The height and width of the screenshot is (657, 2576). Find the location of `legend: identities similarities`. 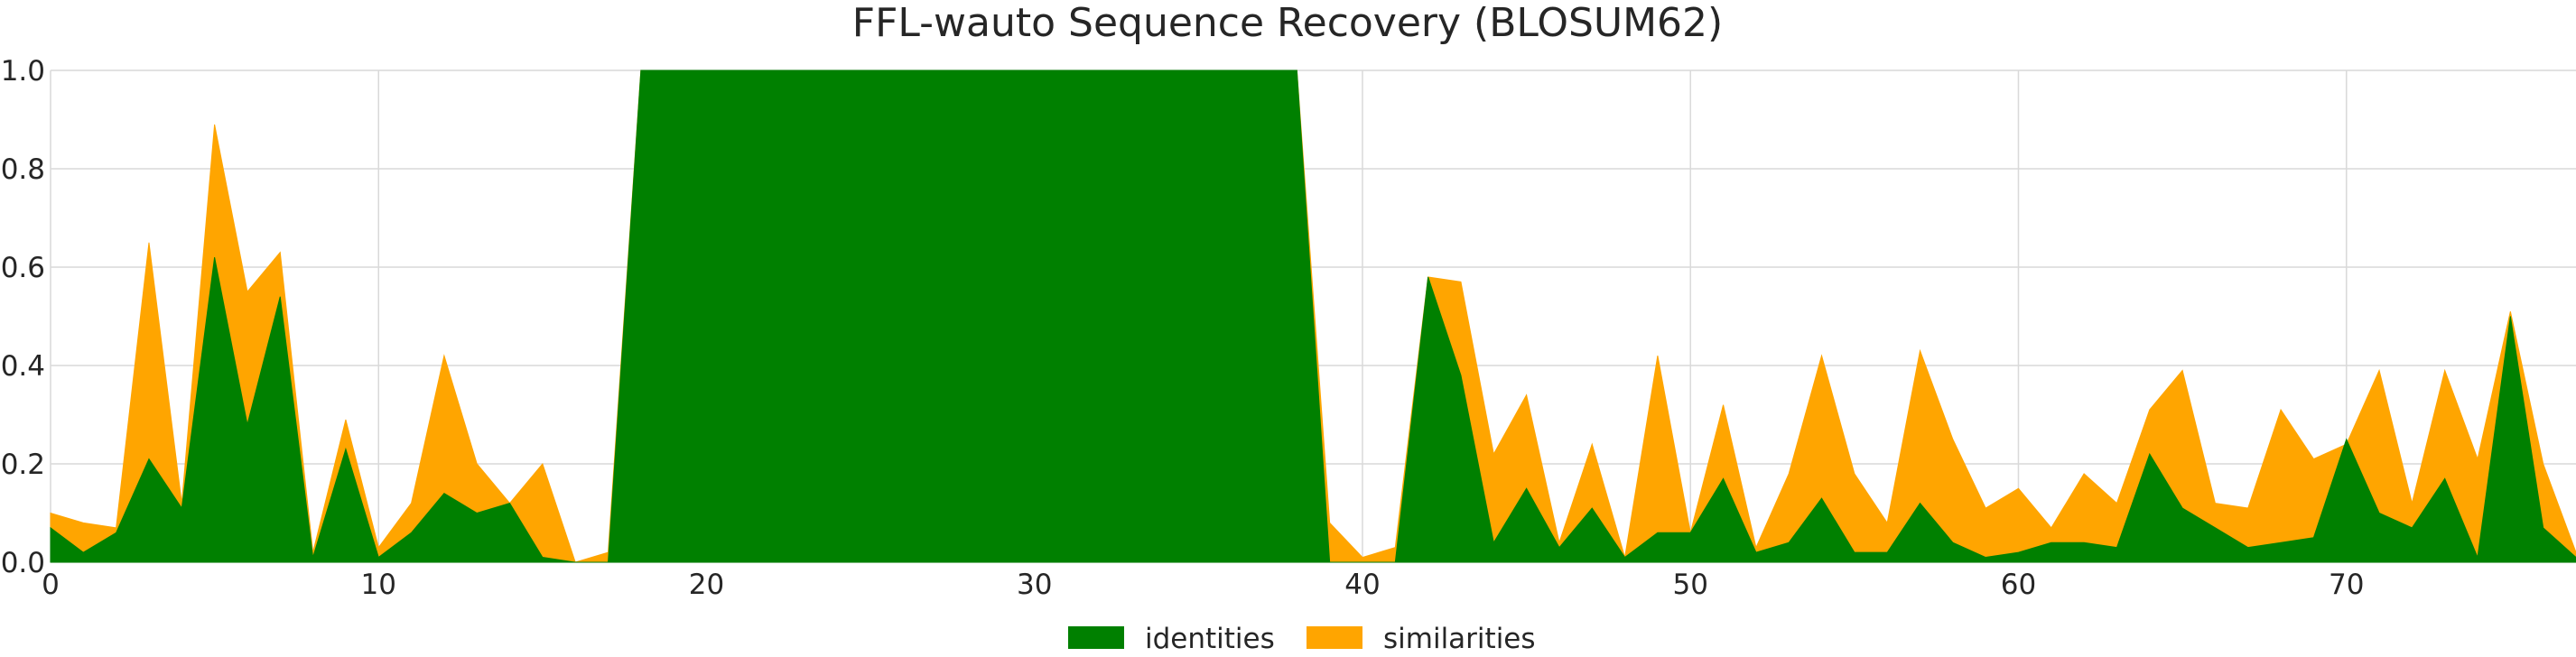

legend: identities similarities is located at coordinates (1302, 639).